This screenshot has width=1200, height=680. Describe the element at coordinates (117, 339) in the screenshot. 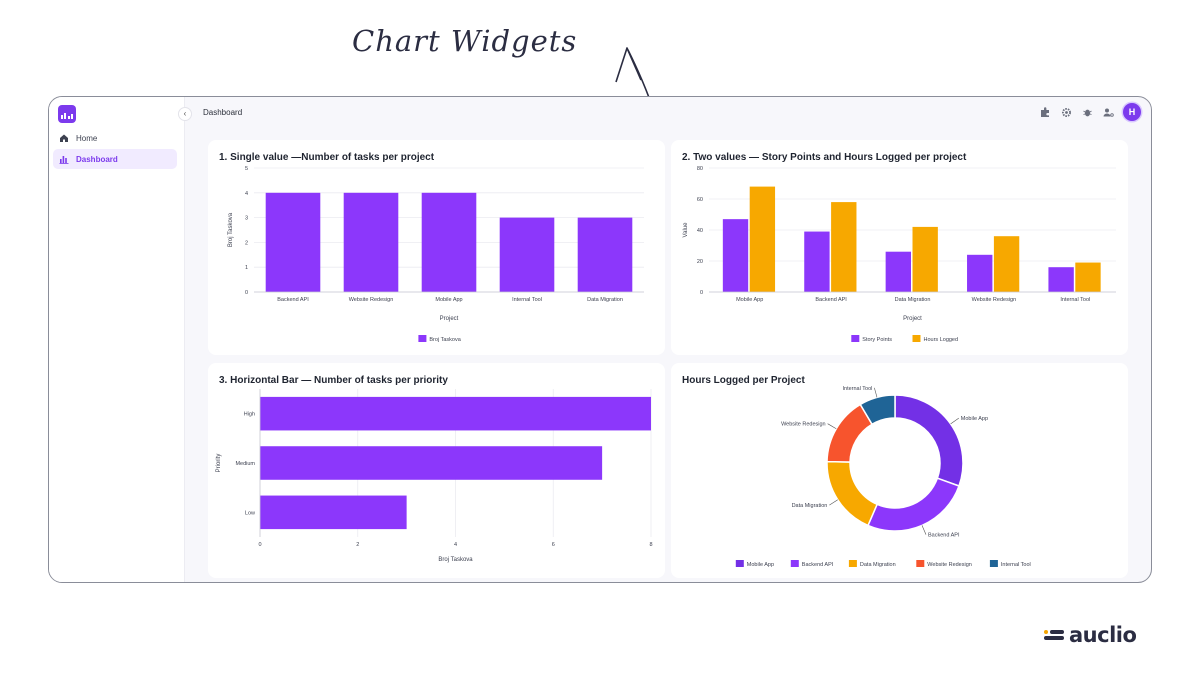

I see `sidebar: Home Dashboard` at that location.